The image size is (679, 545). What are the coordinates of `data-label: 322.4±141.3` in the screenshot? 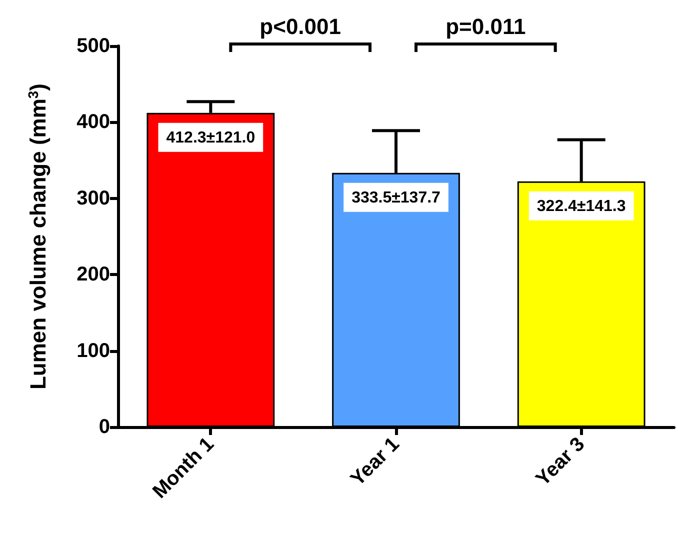 It's located at (581, 206).